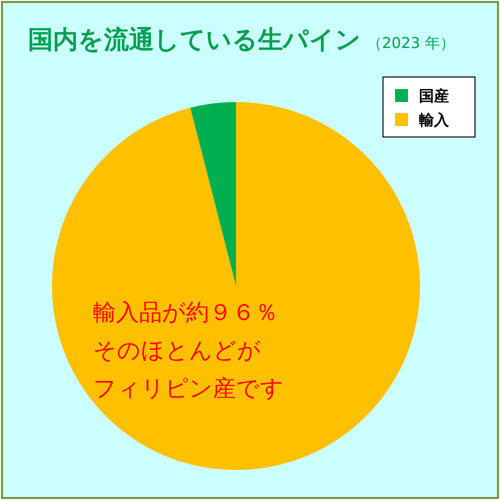 The image size is (500, 500). What do you see at coordinates (194, 39) in the screenshot?
I see `chart-title: 国内を流通している生パイン` at bounding box center [194, 39].